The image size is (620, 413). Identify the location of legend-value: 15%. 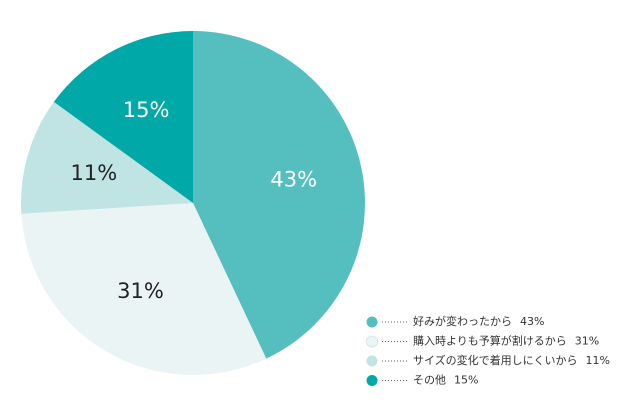
(466, 380).